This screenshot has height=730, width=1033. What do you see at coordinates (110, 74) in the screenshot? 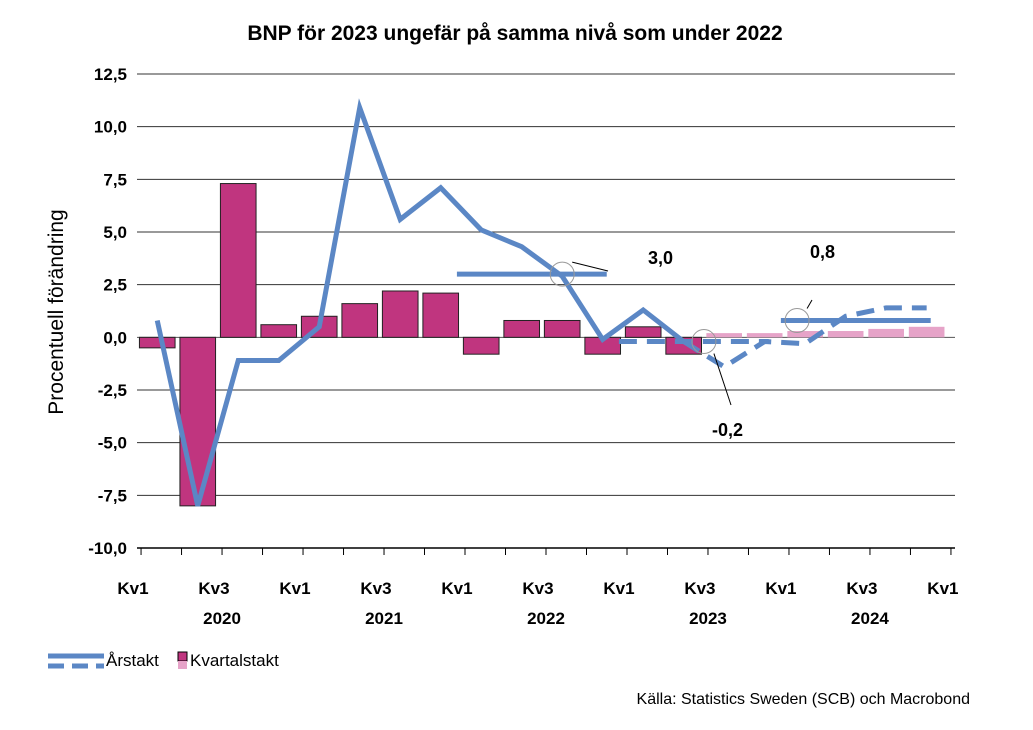
I see `y-tick-label: 12,5` at bounding box center [110, 74].